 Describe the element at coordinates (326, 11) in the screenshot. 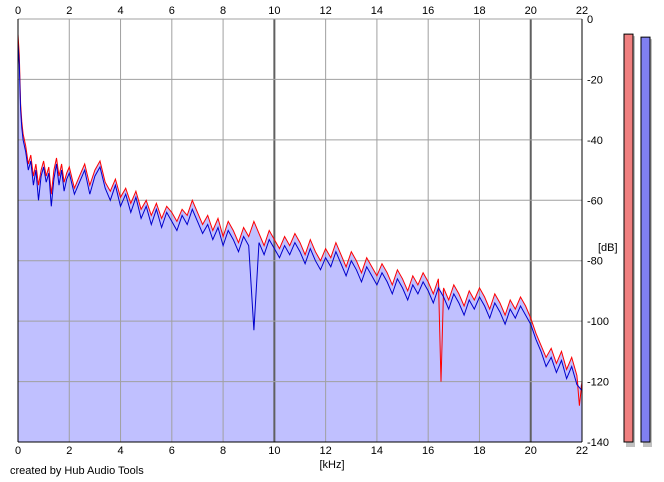

I see `x-tick-label-top: 12` at that location.